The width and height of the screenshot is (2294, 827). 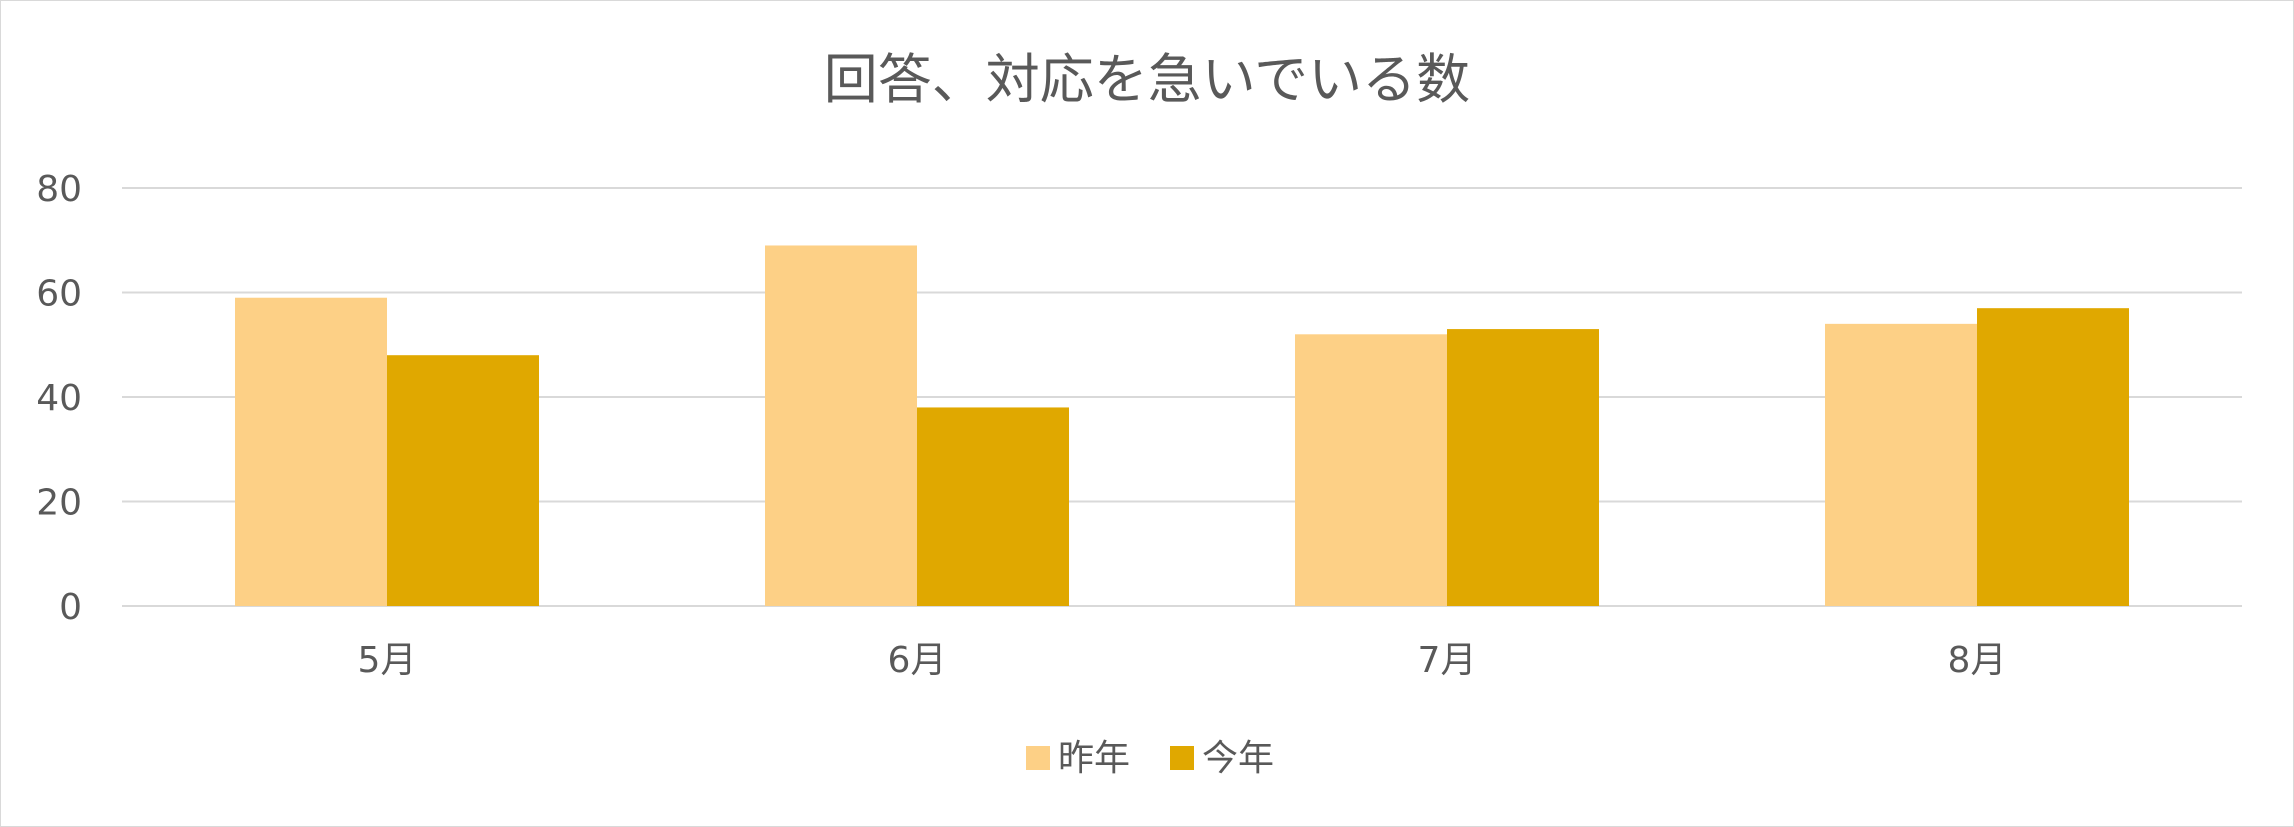 What do you see at coordinates (917, 660) in the screenshot?
I see `x-tick-label-2: 6月` at bounding box center [917, 660].